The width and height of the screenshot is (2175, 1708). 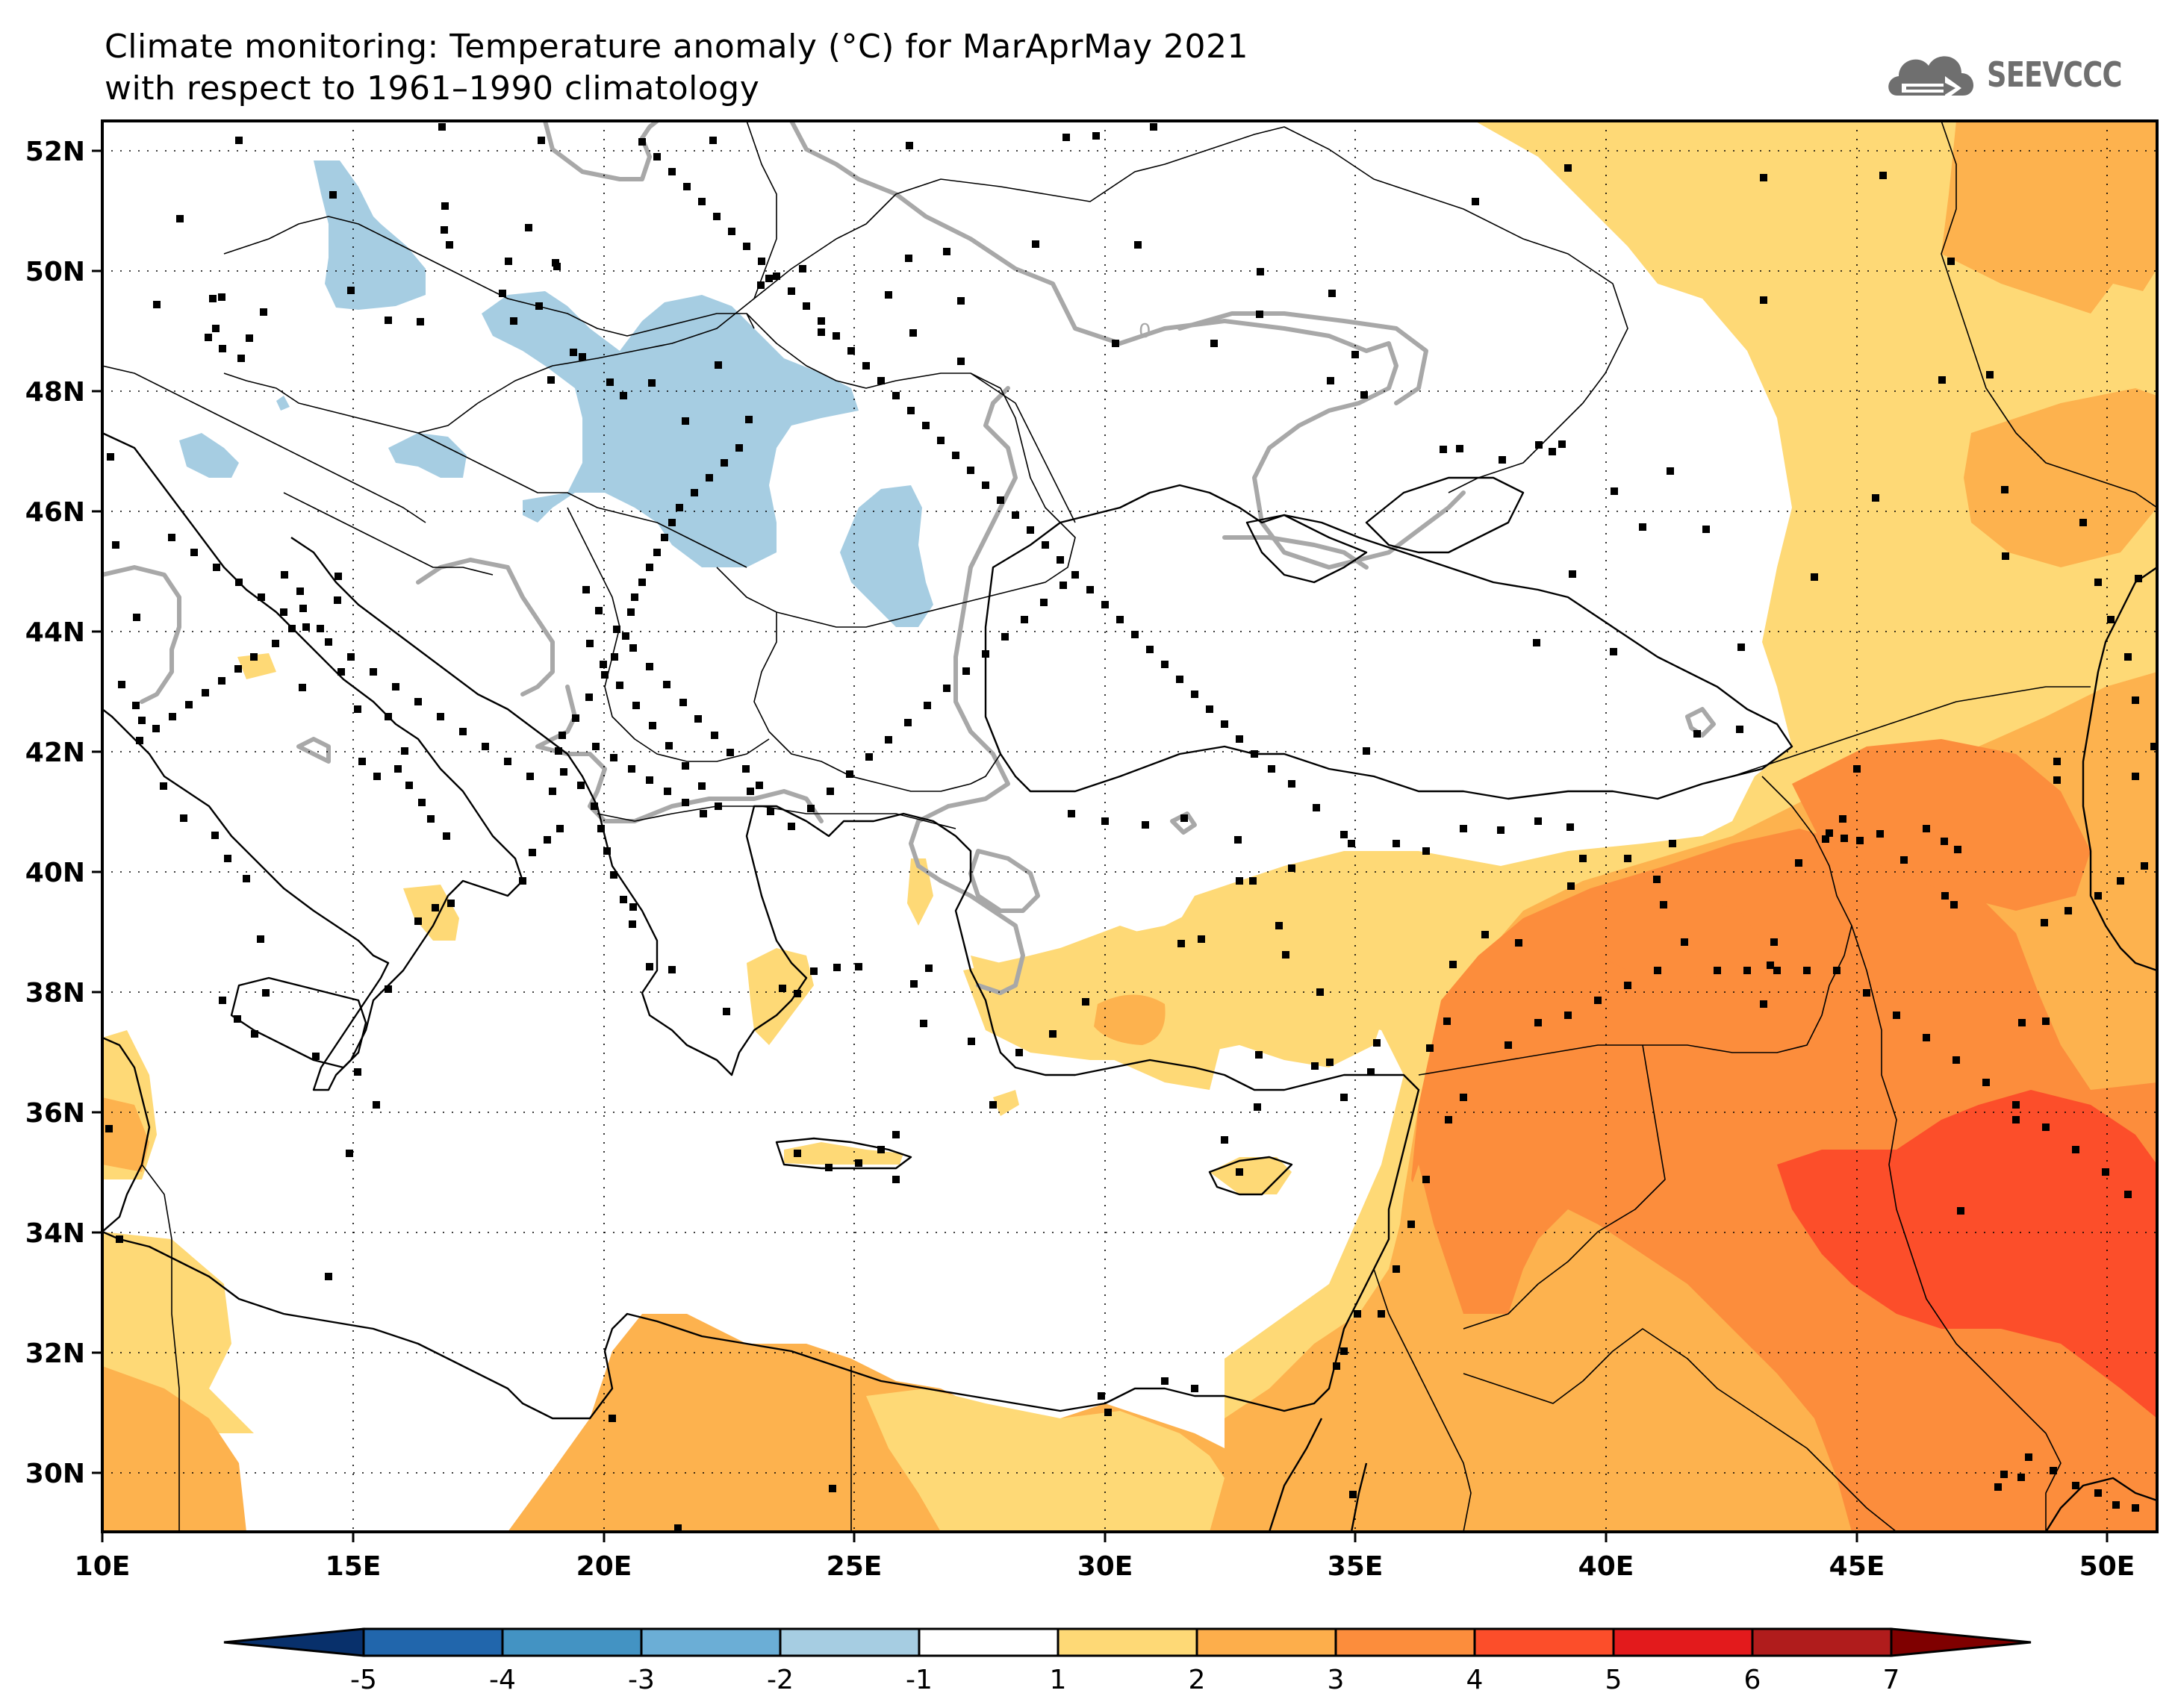 I want to click on border-libya-tunisia, so click(x=160, y=1348).